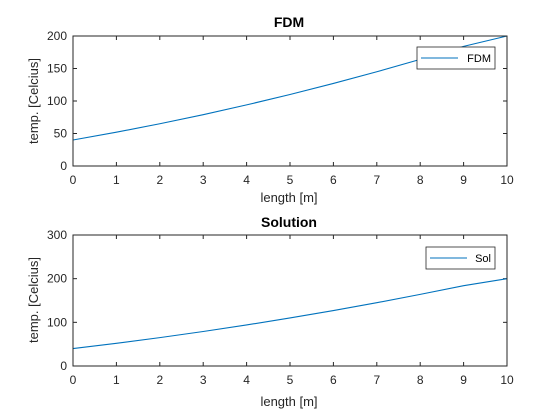 This screenshot has height=420, width=560. What do you see at coordinates (57, 69) in the screenshot?
I see `y-tick-label: 150` at bounding box center [57, 69].